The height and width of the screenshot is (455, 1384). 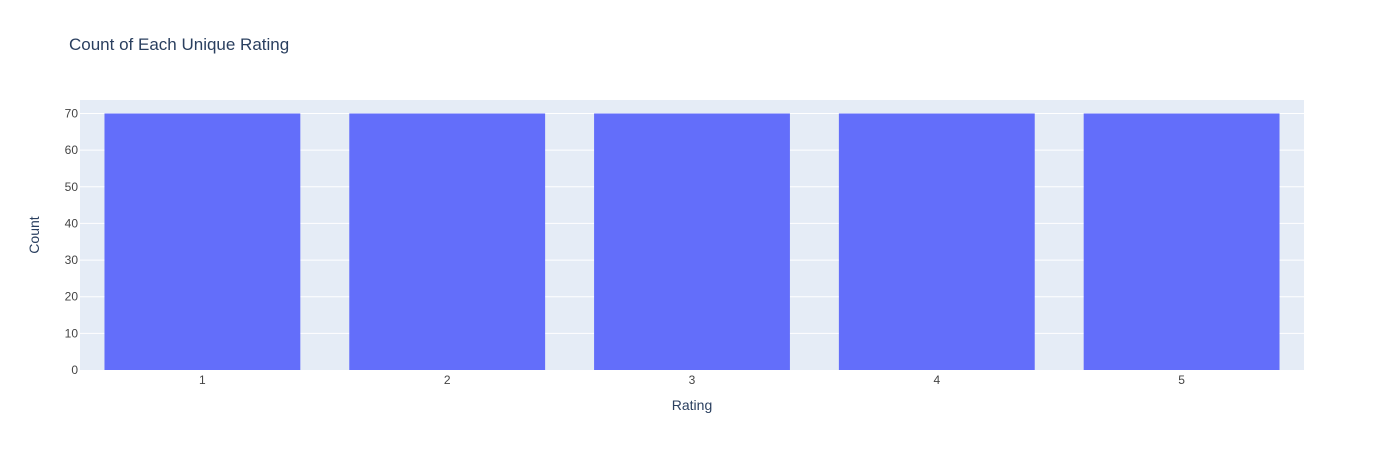 What do you see at coordinates (202, 380) in the screenshot?
I see `x-tick-label: 1` at bounding box center [202, 380].